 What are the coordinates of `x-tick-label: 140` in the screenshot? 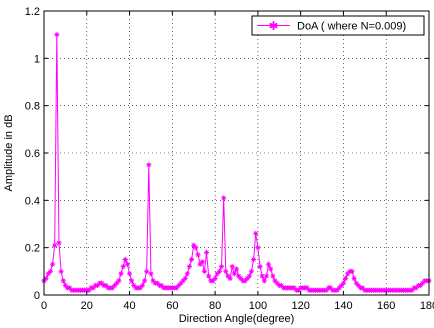 It's located at (343, 306).